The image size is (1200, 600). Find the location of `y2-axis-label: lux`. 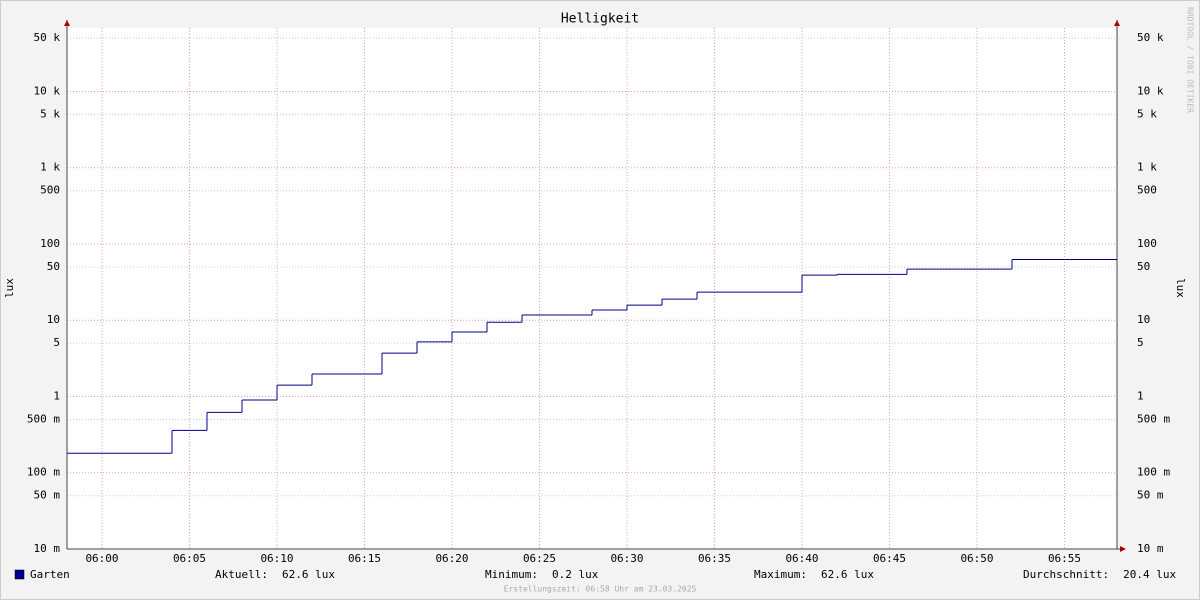

y2-axis-label: lux is located at coordinates (1180, 288).